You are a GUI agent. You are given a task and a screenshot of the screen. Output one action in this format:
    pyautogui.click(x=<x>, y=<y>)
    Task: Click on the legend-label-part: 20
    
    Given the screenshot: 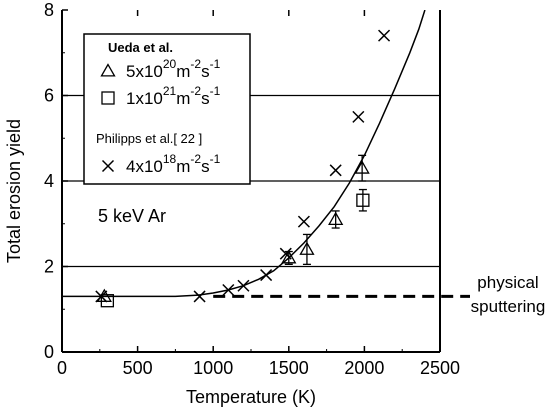 What is the action you would take?
    pyautogui.click(x=170, y=64)
    